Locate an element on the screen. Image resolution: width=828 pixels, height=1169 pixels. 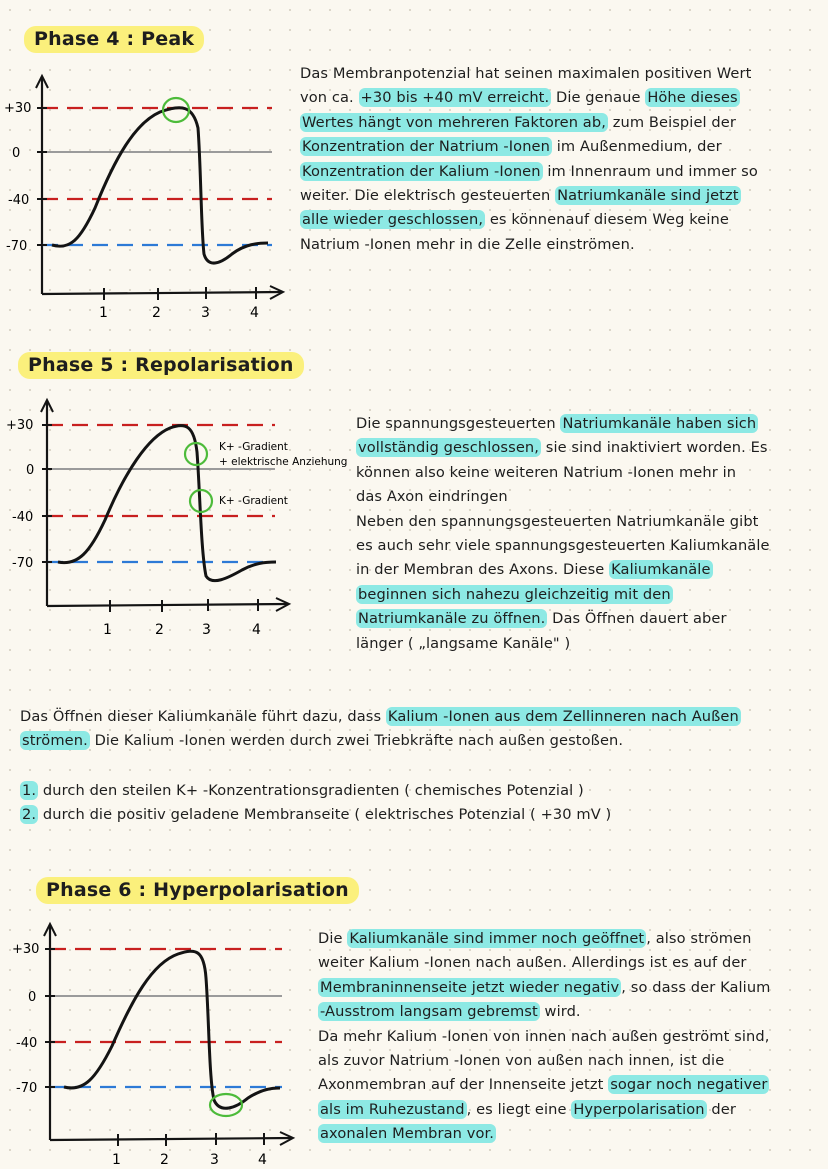
text-segment: Axonmembran auf der Innenseite jetzt is located at coordinates (463, 1085).